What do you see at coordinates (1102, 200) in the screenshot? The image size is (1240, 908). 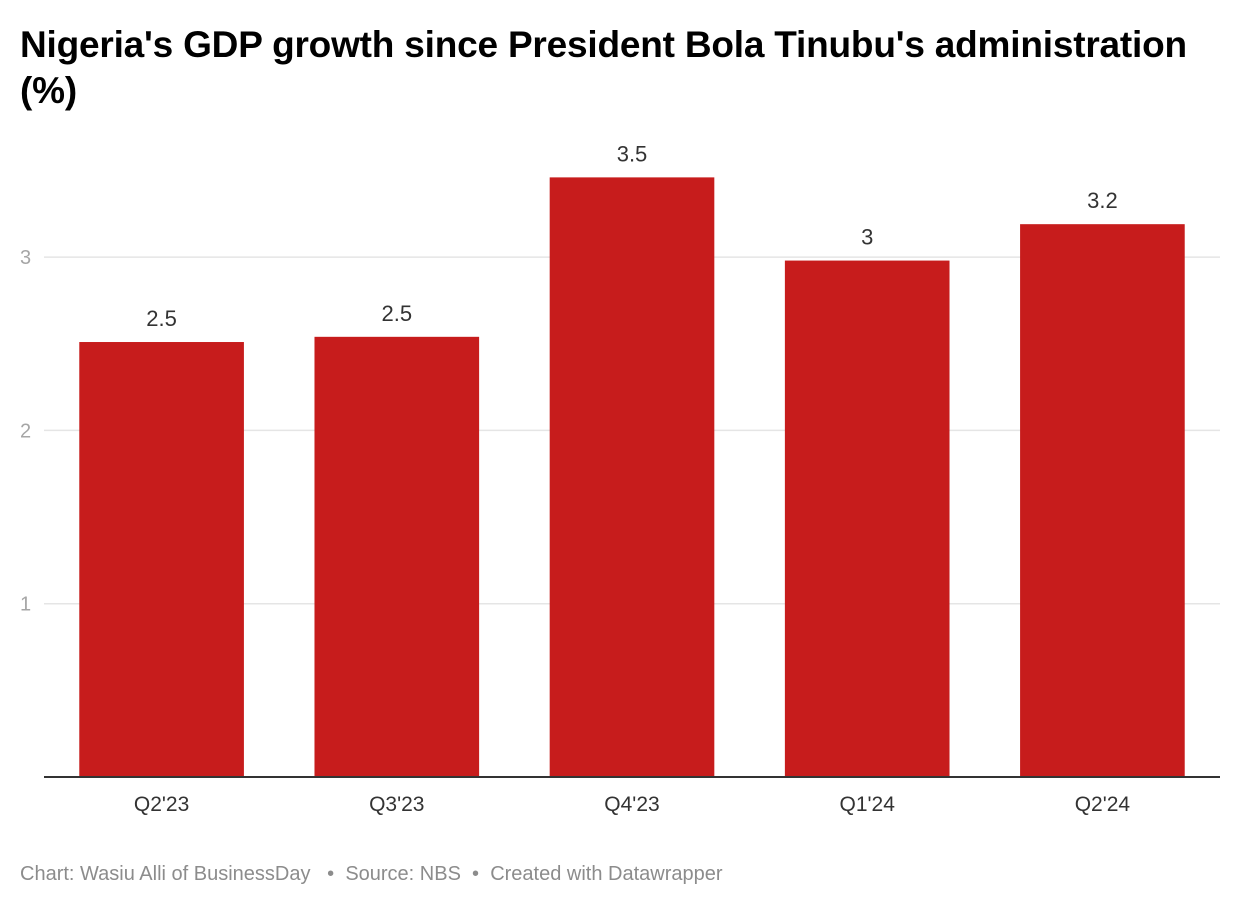 I see `bar-value-label: 3.2` at bounding box center [1102, 200].